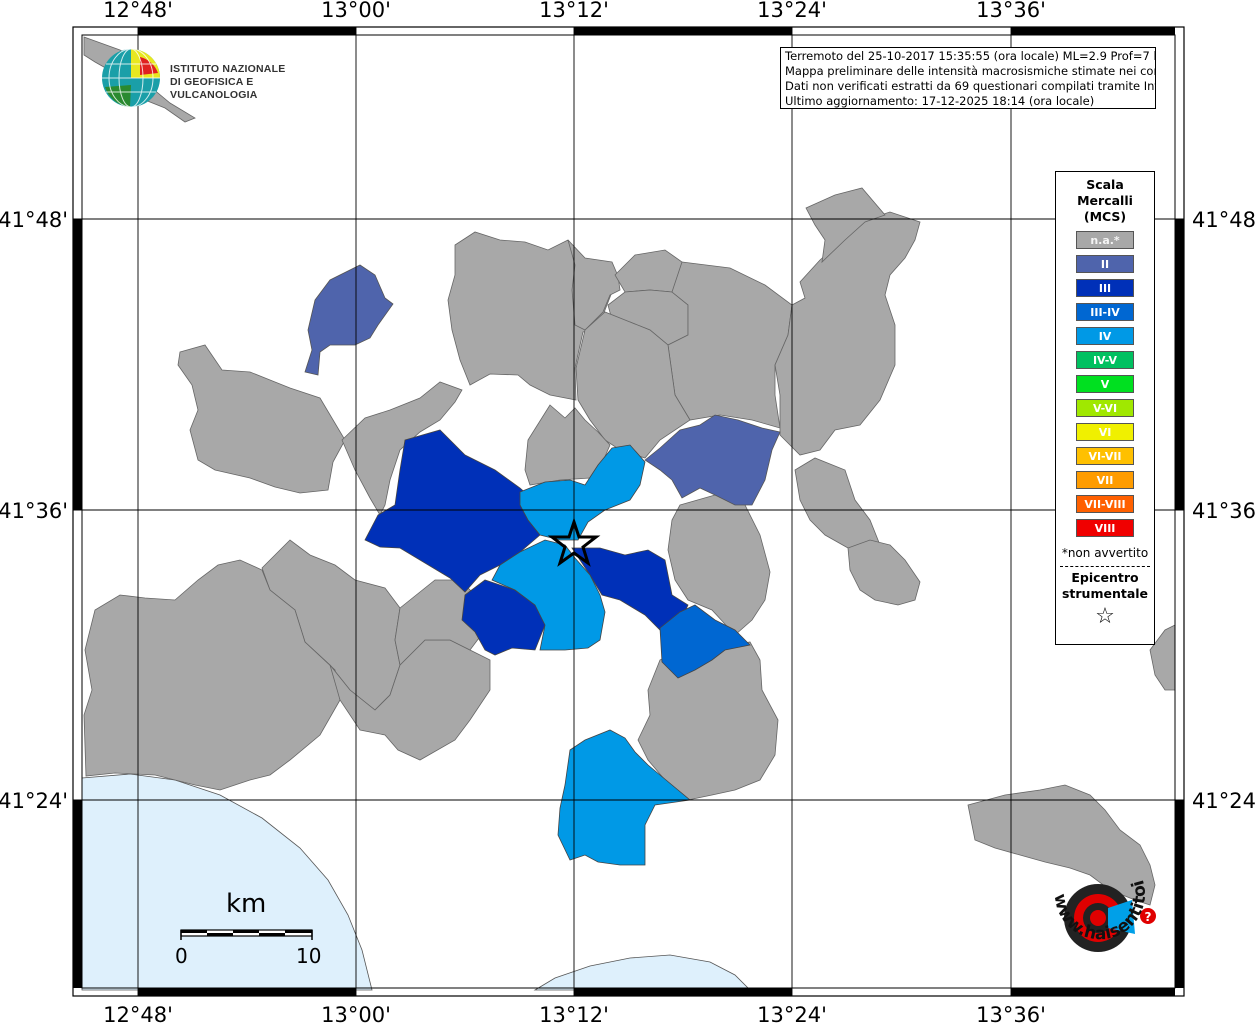 The image size is (1257, 1024). Describe the element at coordinates (1105, 553) in the screenshot. I see `legend-note: *non avvertito` at that location.